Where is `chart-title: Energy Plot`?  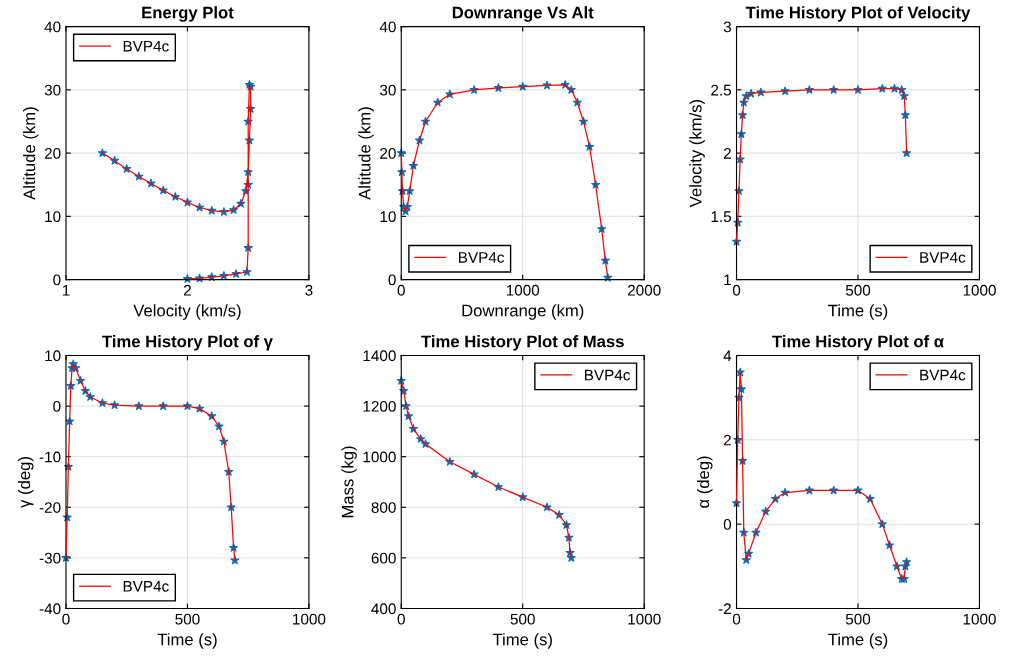
chart-title: Energy Plot is located at coordinates (188, 14).